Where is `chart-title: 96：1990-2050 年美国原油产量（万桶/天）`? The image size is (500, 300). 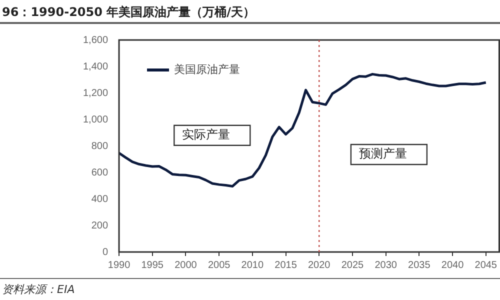
chart-title: 96：1990-2050 年美国原油产量（万桶/天） is located at coordinates (129, 12).